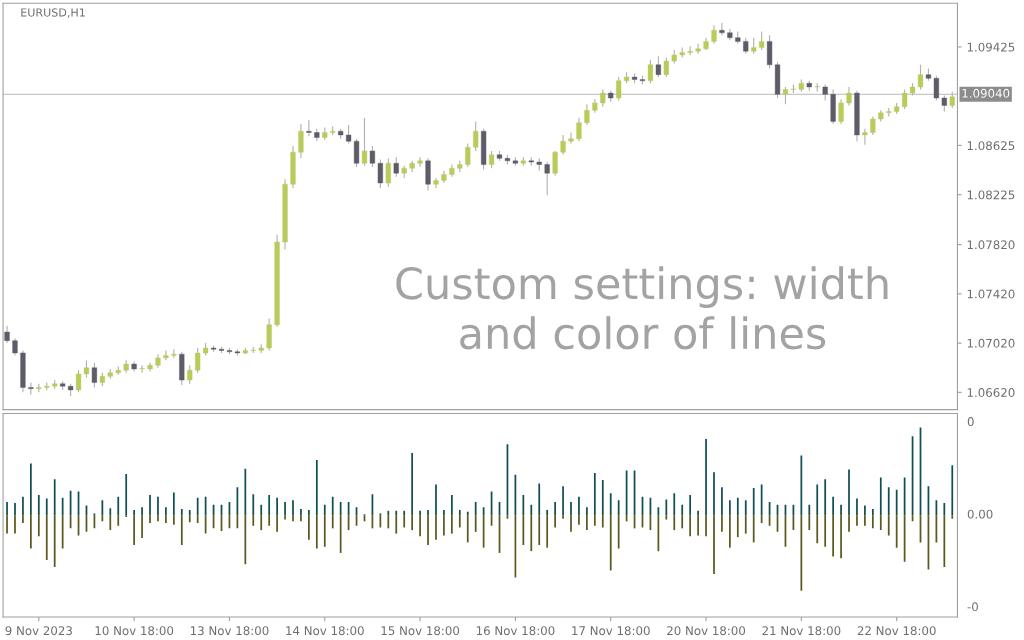 This screenshot has height=640, width=1024. Describe the element at coordinates (611, 631) in the screenshot. I see `x-tick-label: 17 Nov 18:00` at that location.